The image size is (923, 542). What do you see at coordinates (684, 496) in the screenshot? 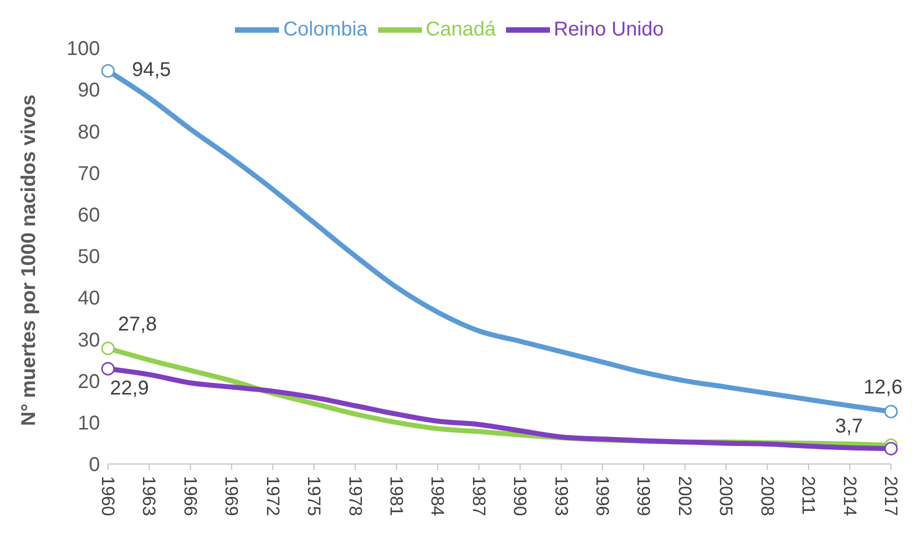
I see `x-tick-label: 2002` at bounding box center [684, 496].